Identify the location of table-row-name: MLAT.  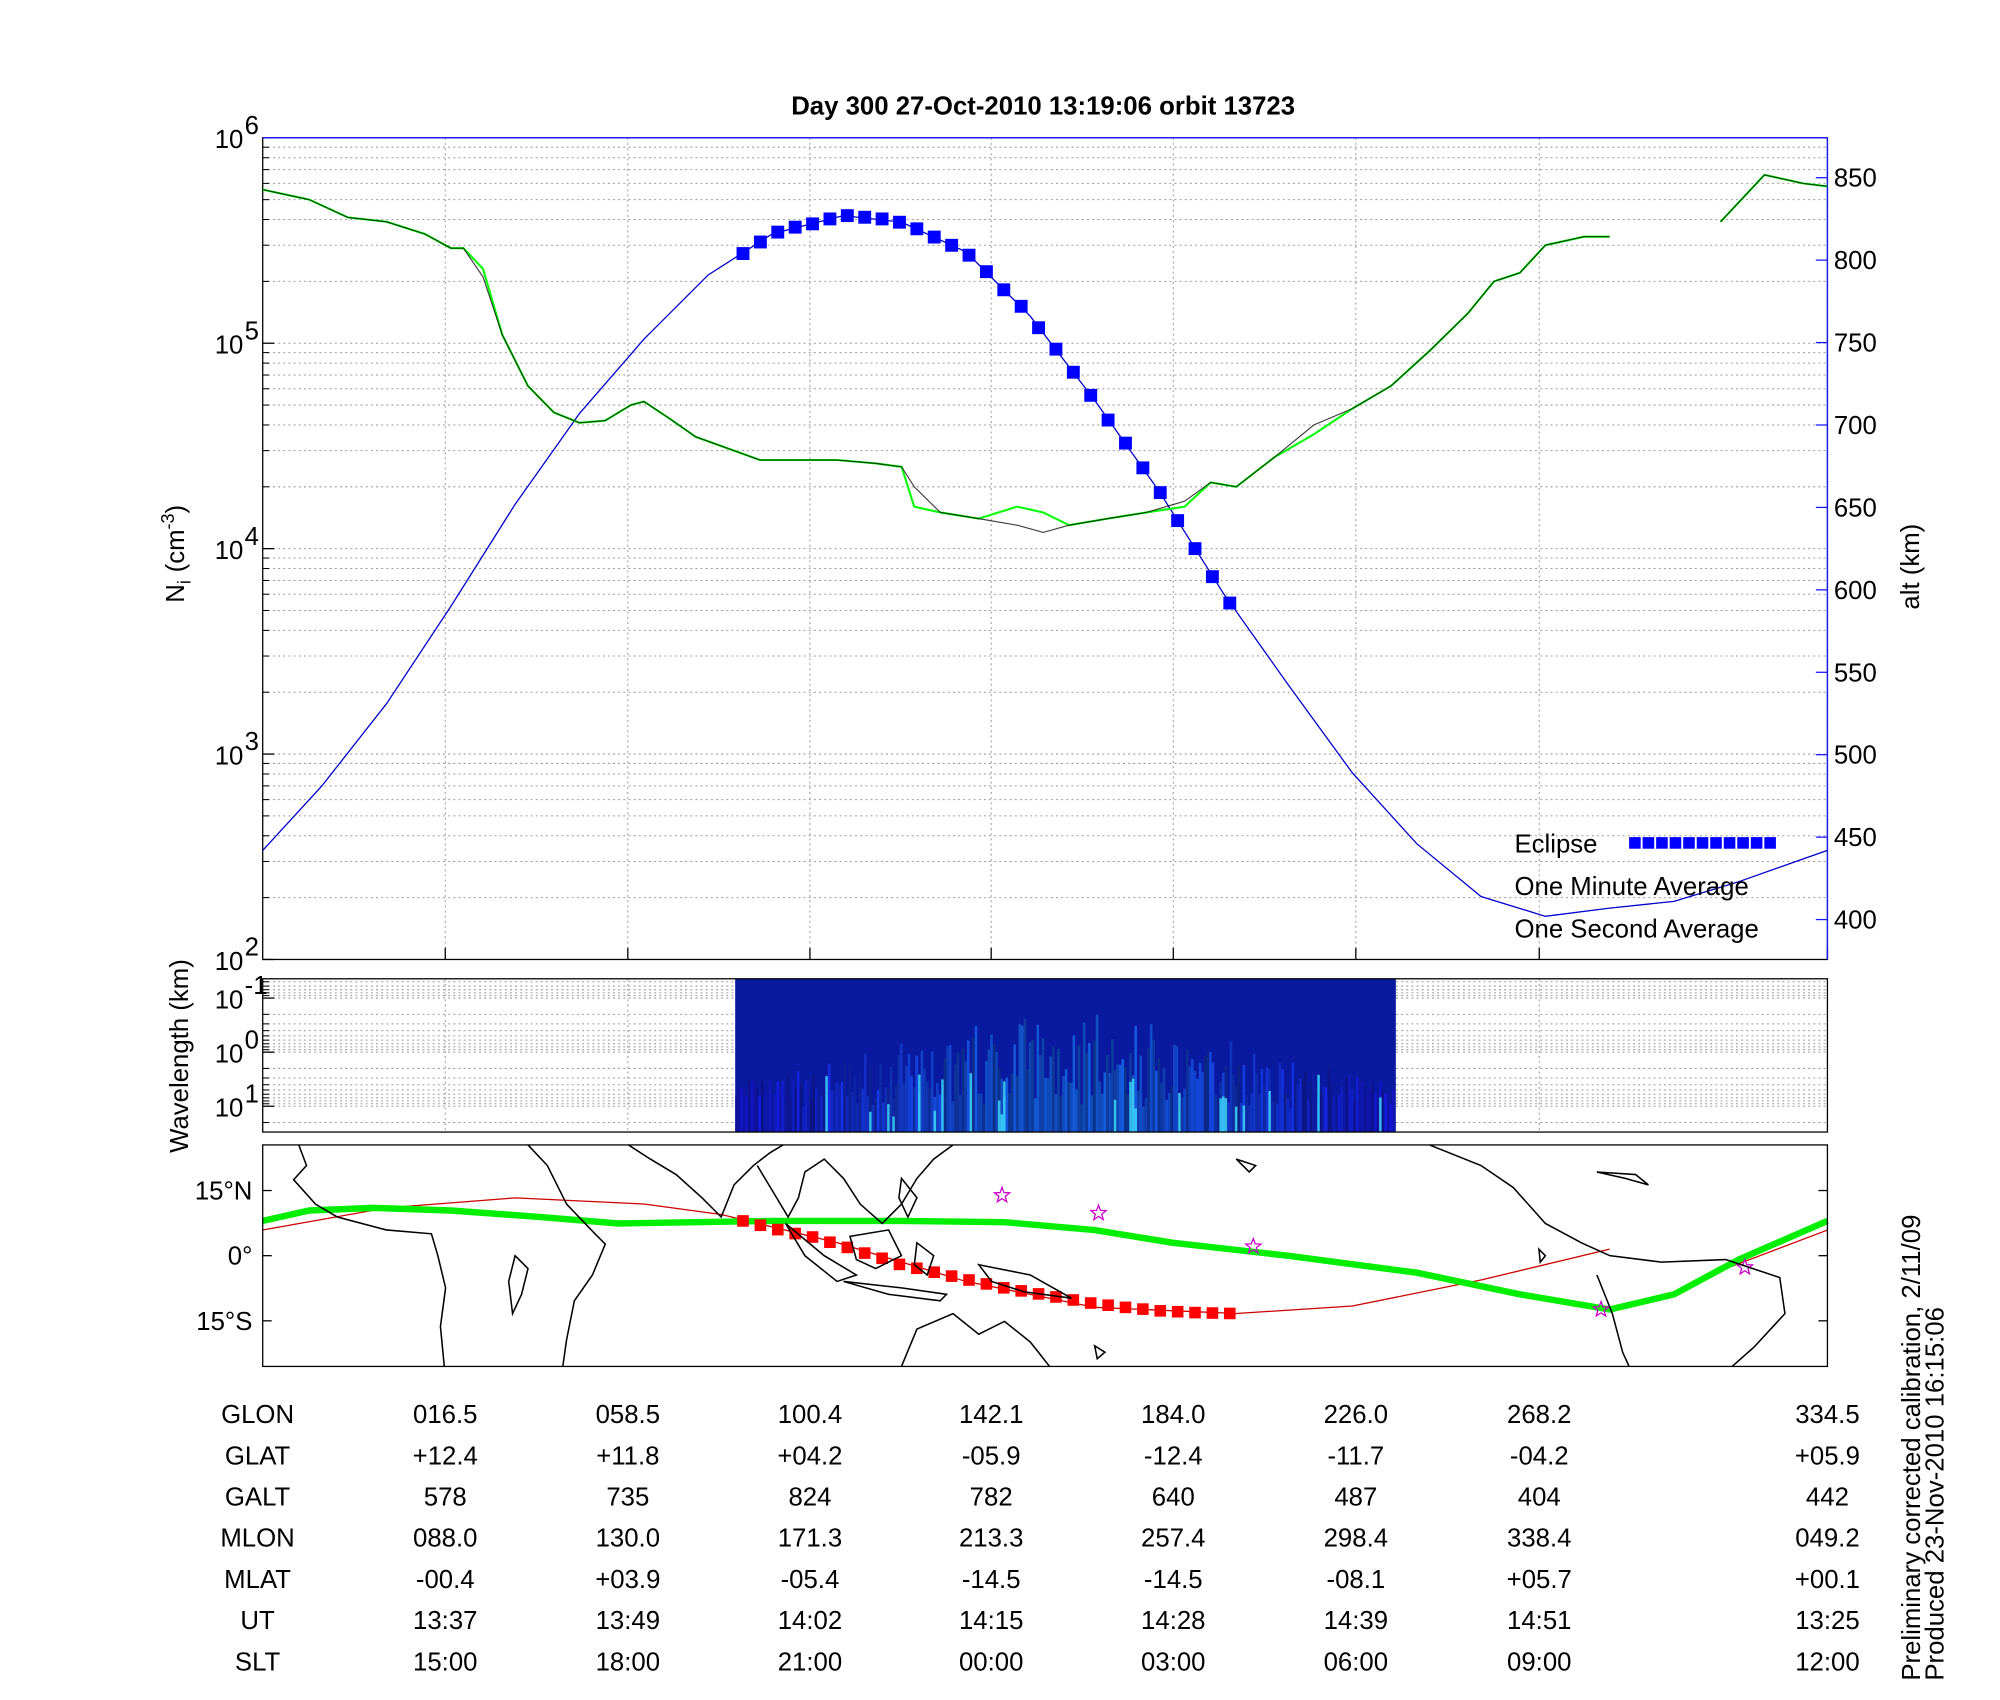
(257, 1580).